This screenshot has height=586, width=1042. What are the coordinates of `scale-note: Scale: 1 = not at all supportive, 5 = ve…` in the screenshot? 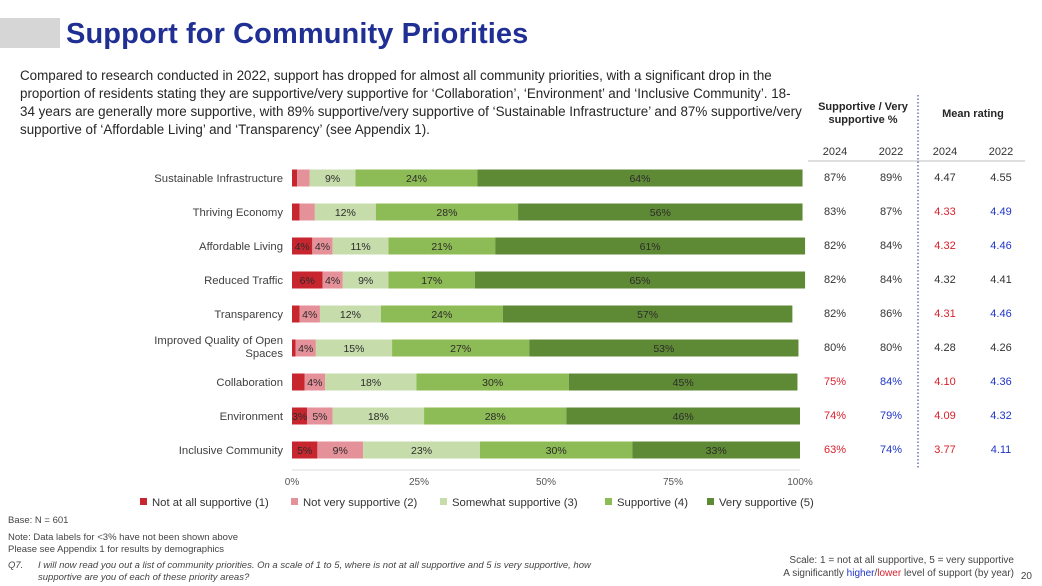 It's located at (901, 560).